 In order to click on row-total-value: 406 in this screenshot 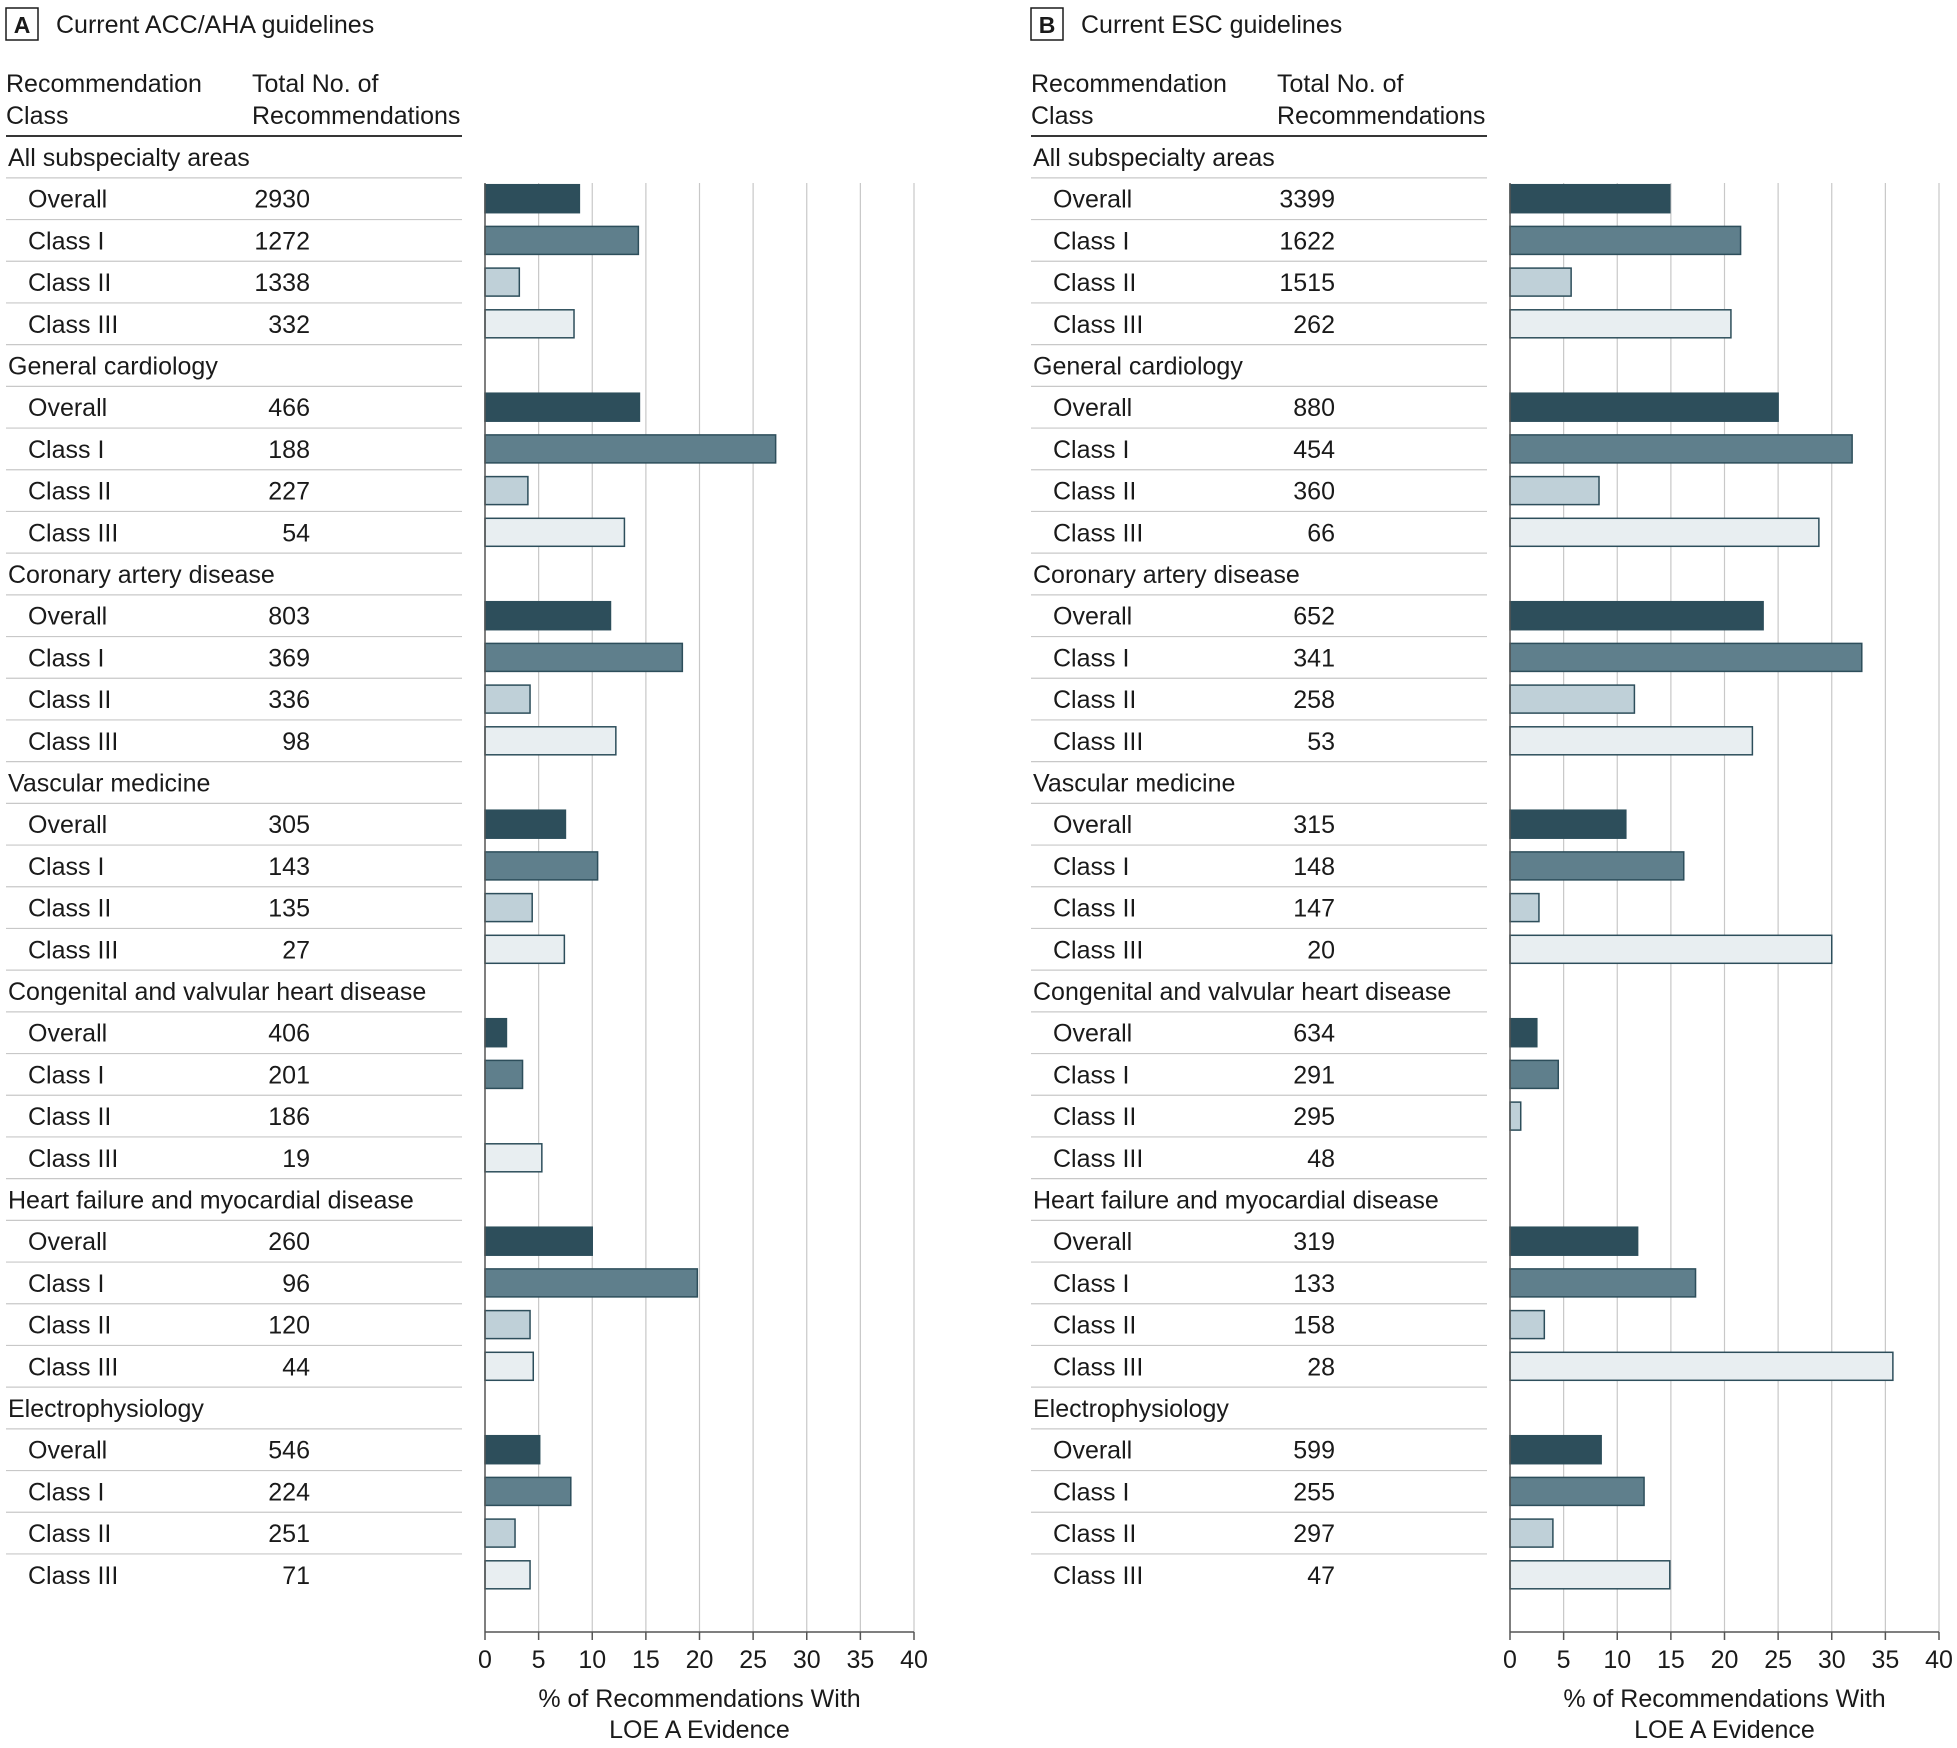, I will do `click(289, 1034)`.